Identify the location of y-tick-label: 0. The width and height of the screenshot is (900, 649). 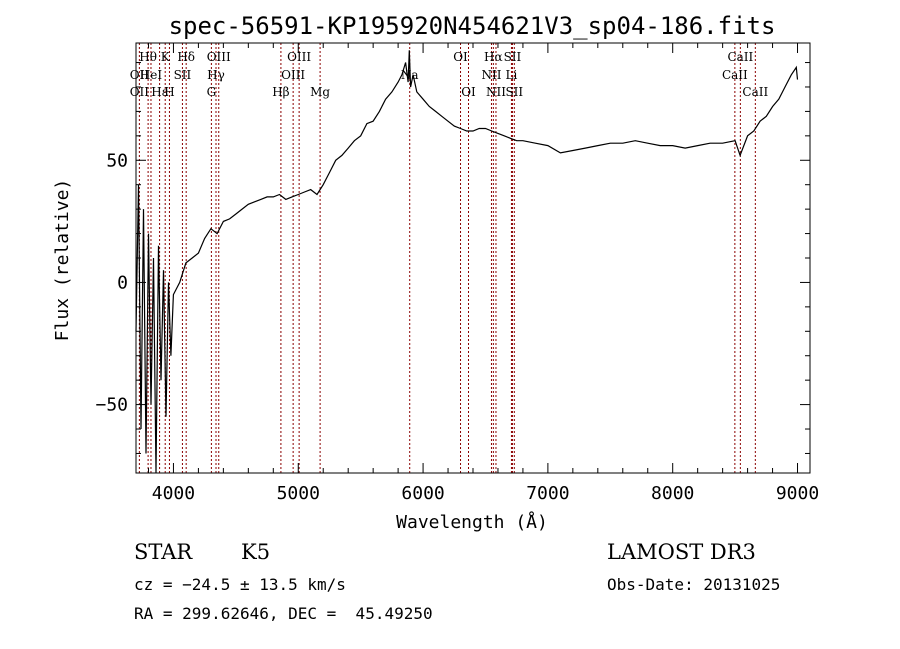
(122, 282).